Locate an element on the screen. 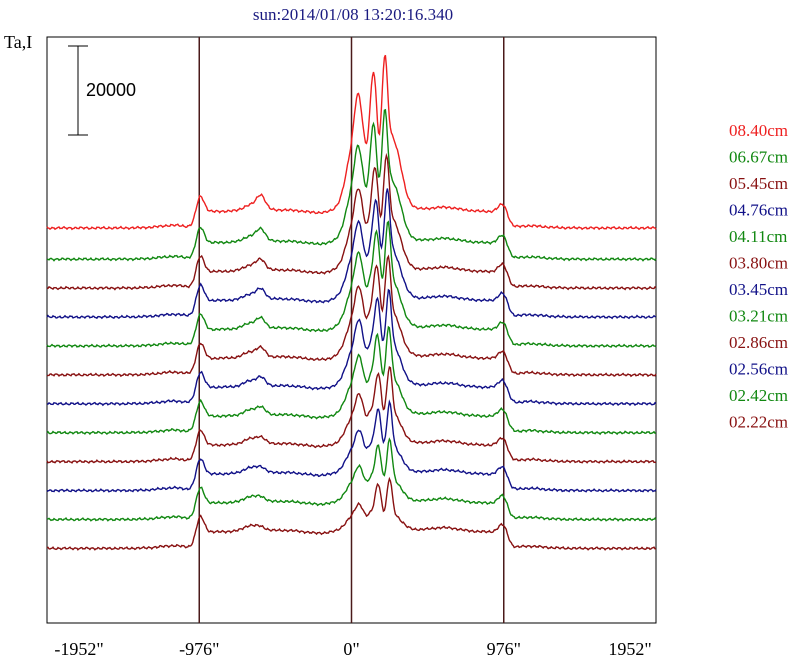 The height and width of the screenshot is (660, 805). x-tick-label: -976" is located at coordinates (199, 649).